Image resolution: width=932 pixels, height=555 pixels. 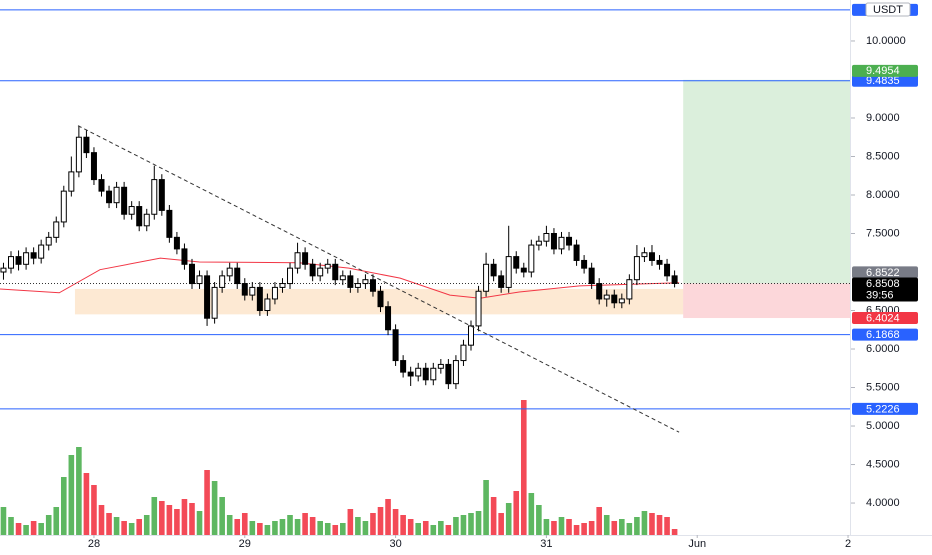 I want to click on y-tick-label: 5.0000, so click(x=883, y=426).